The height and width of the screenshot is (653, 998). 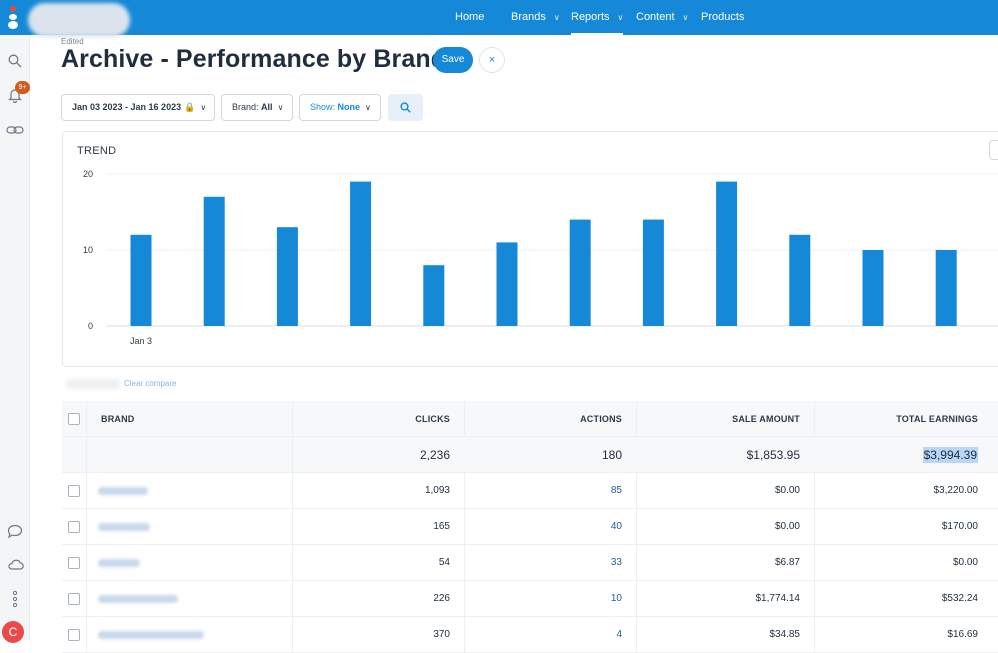 I want to click on table-row: 370 4 $34.85 $16.69, so click(x=530, y=635).